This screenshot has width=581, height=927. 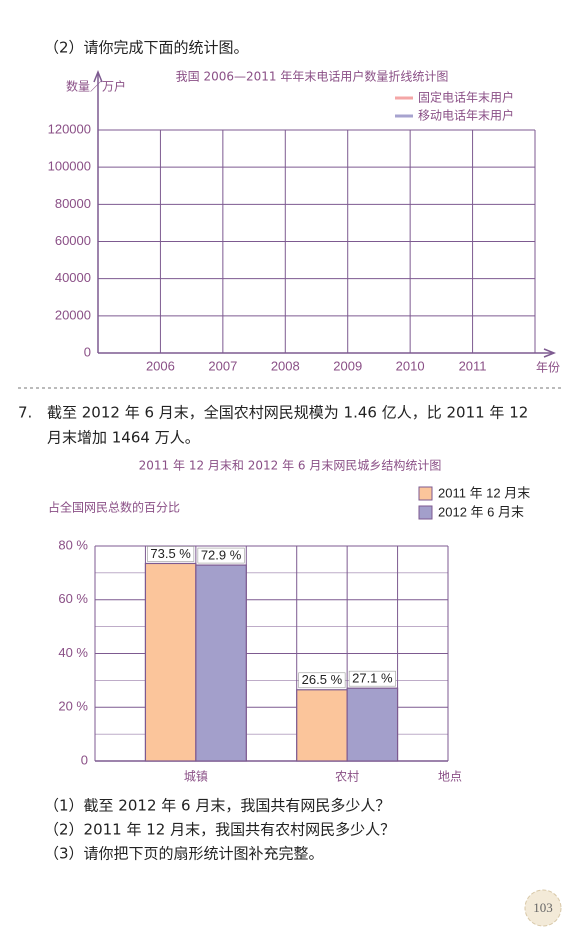 I want to click on question: （3）请你把下页的扇形统计图补充完整。, so click(x=184, y=854).